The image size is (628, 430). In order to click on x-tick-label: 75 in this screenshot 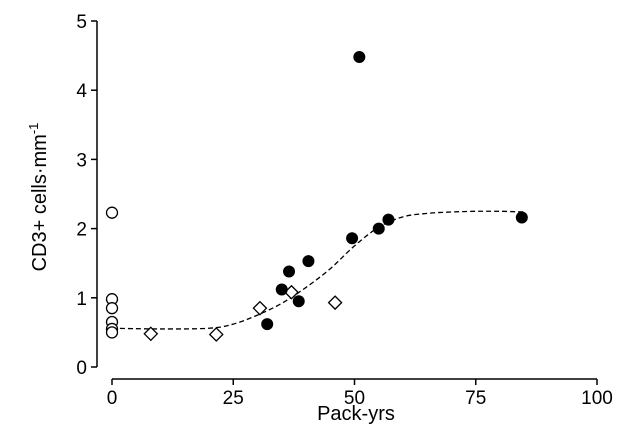, I will do `click(475, 398)`.